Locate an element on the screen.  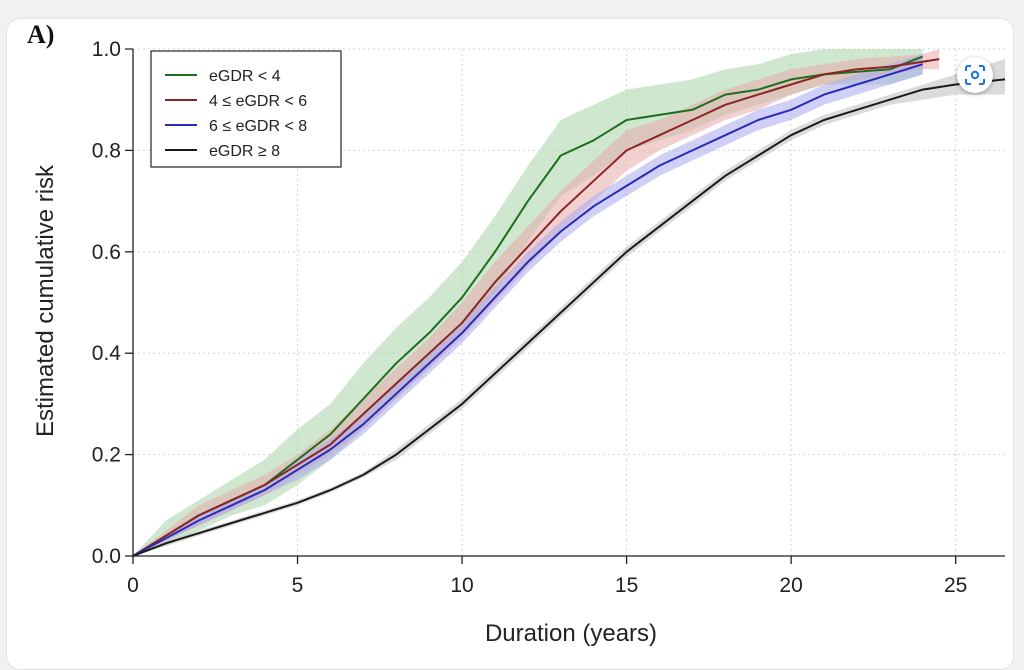
lens-search-button is located at coordinates (975, 75).